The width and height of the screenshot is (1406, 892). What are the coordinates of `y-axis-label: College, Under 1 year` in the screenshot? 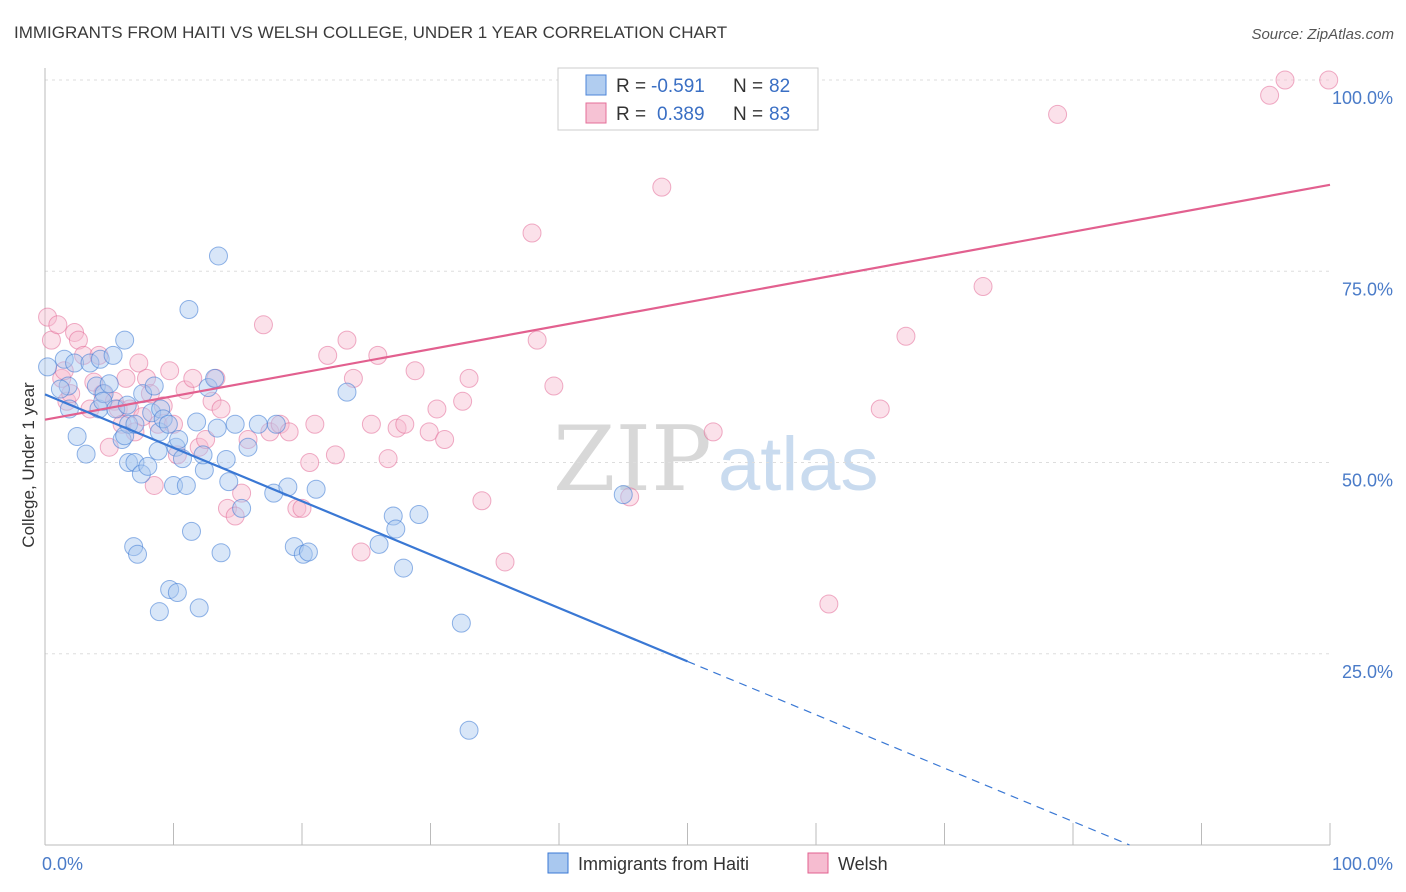 It's located at (28, 465).